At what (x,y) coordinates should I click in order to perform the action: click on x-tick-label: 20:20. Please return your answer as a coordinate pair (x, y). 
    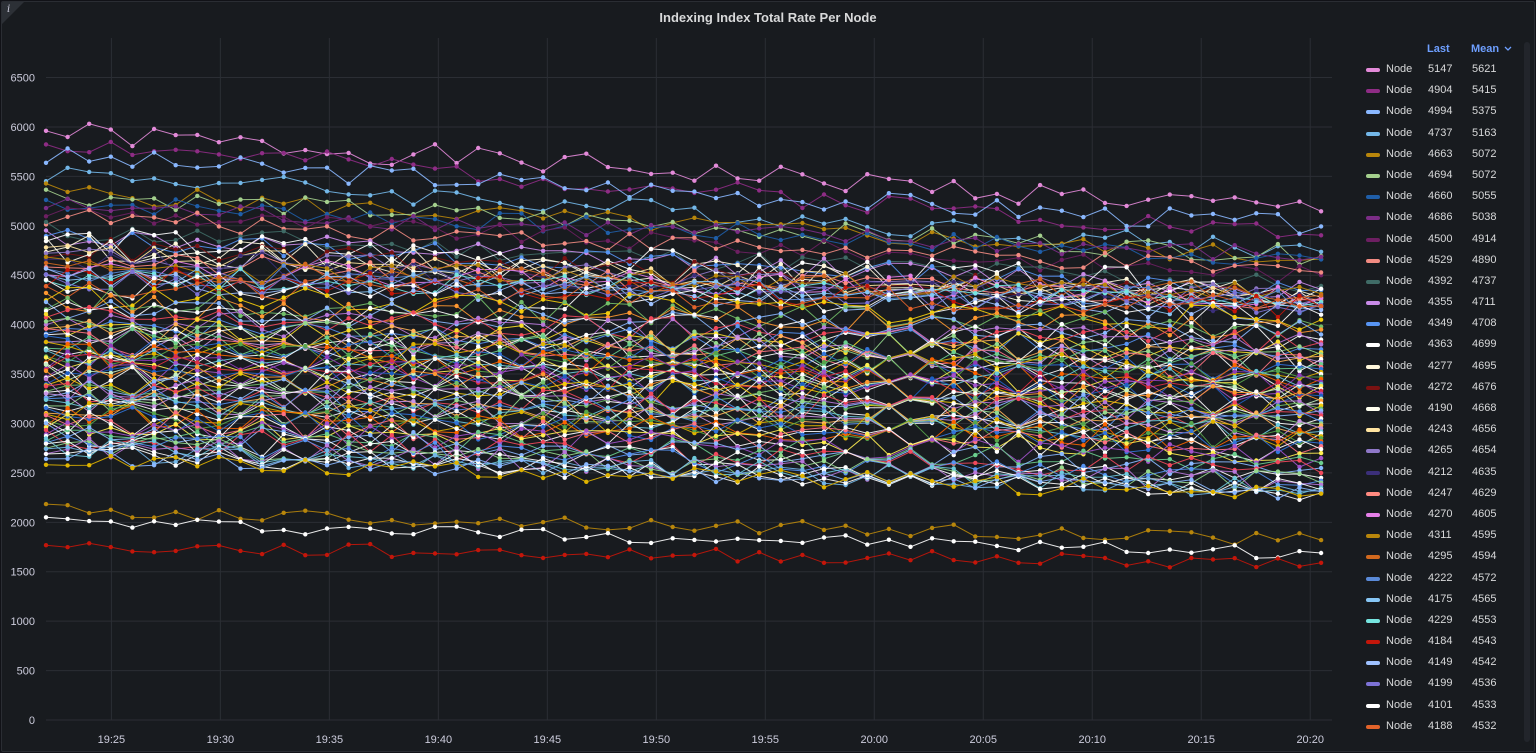
    Looking at the image, I should click on (1310, 740).